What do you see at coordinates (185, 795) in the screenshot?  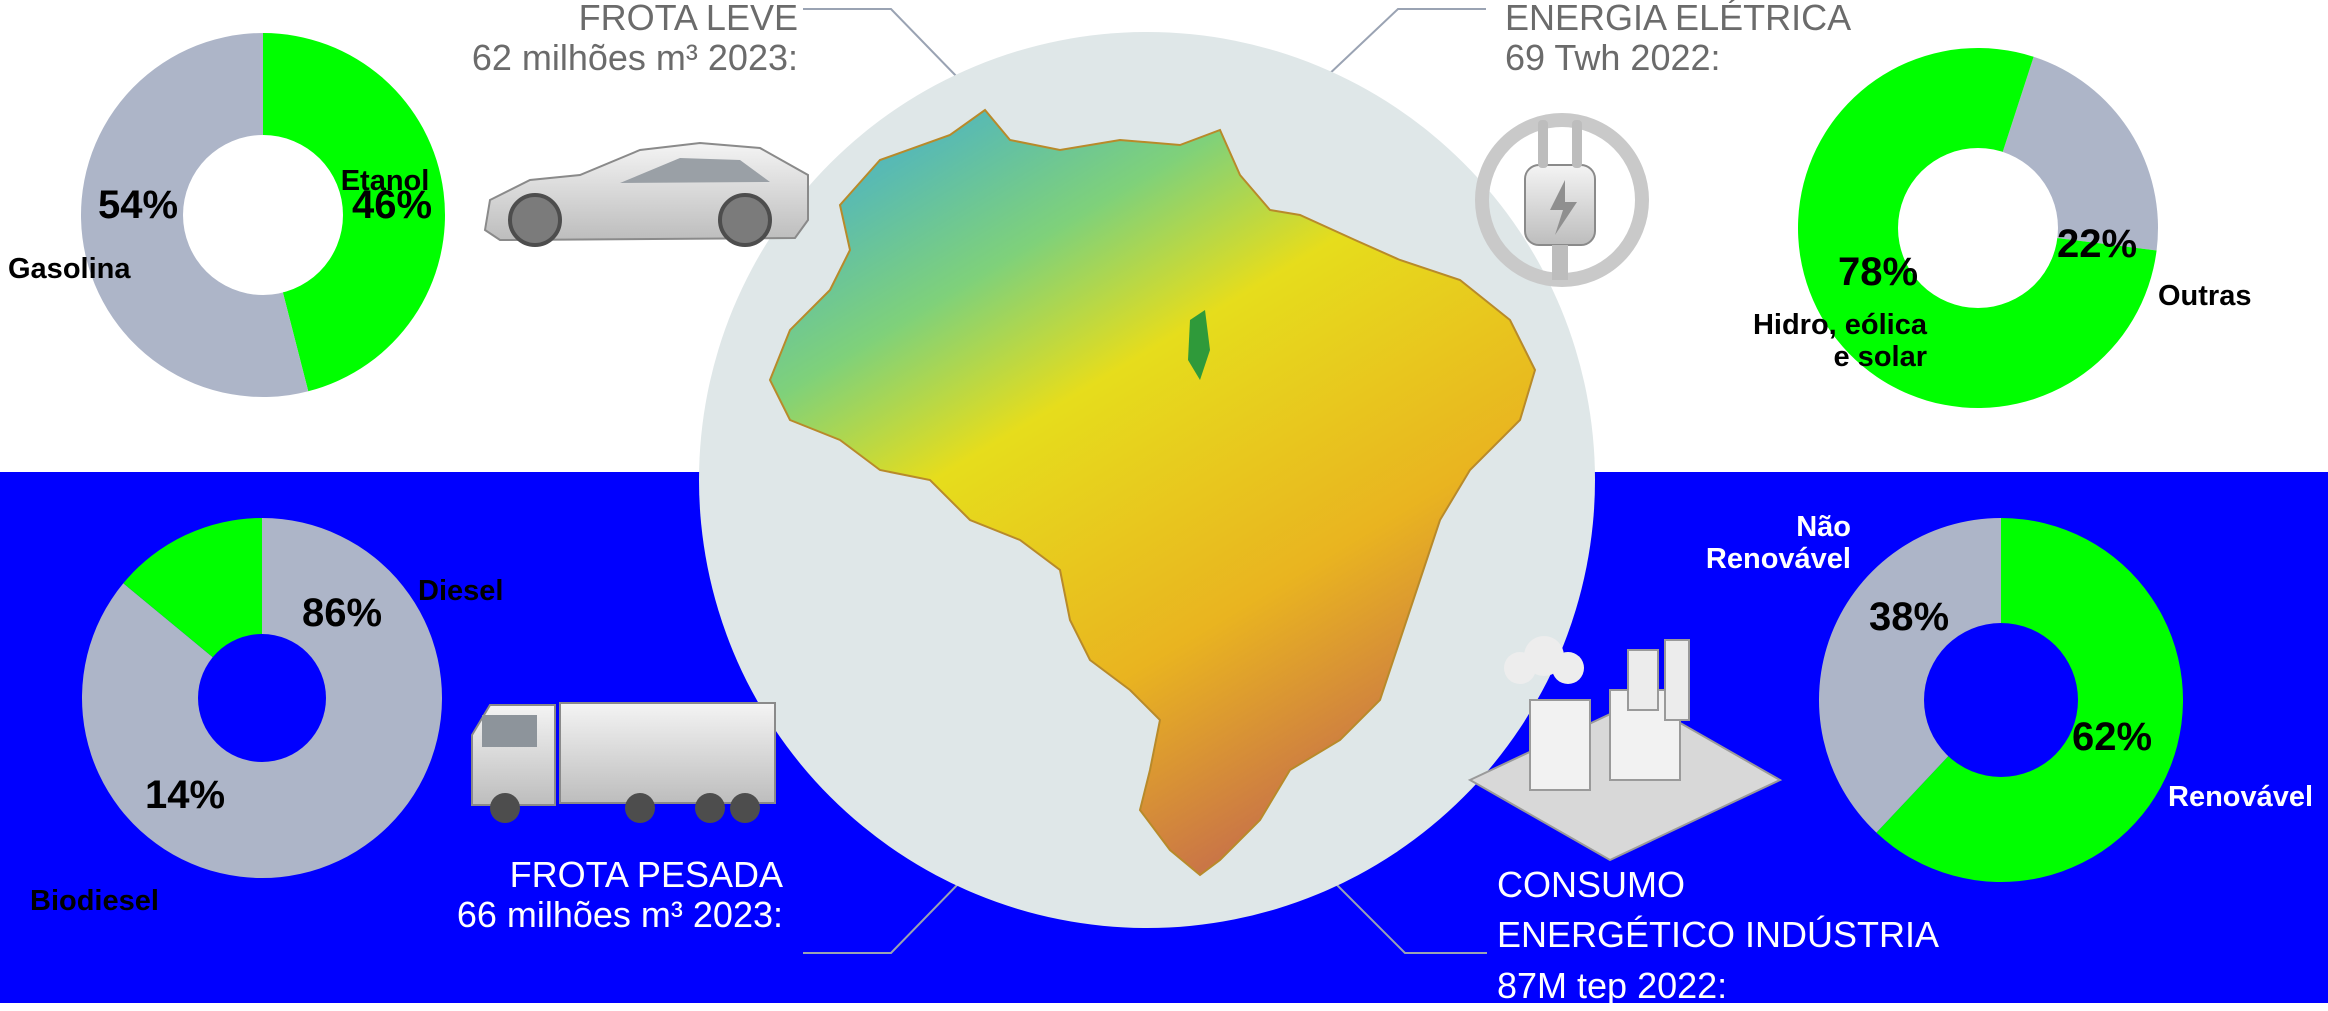 I see `data-label-pct: 14%` at bounding box center [185, 795].